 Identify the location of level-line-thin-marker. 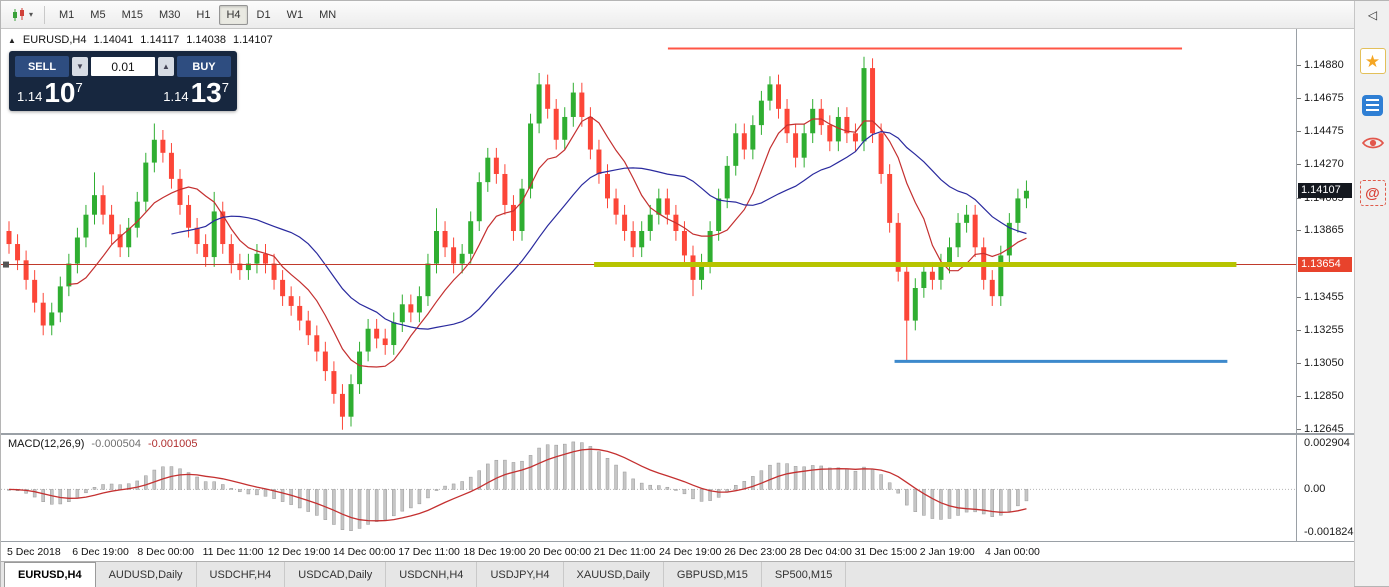
(6, 264).